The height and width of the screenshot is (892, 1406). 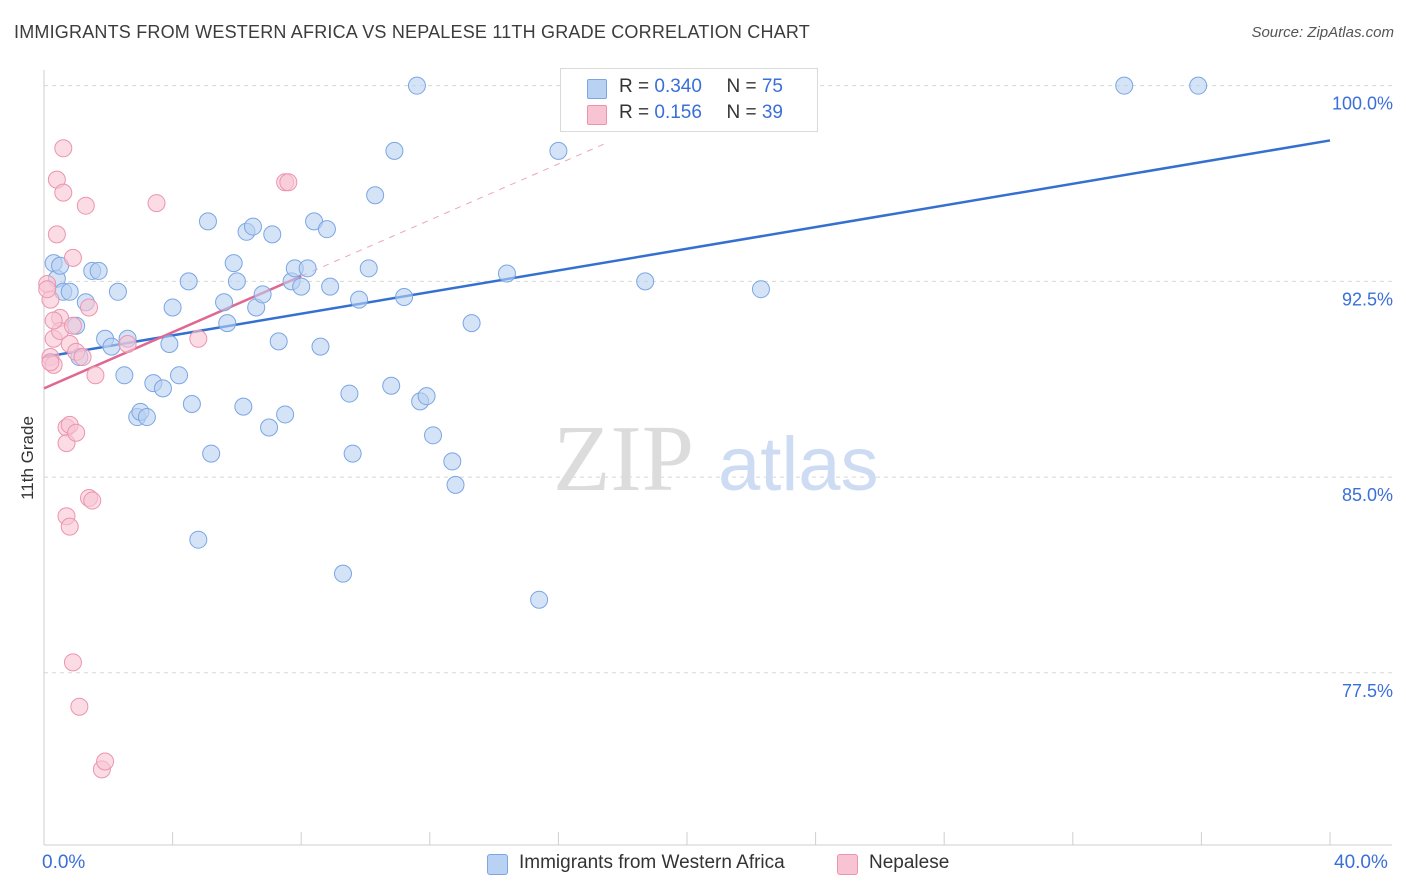 I want to click on y-tick-label: 85.0%, so click(x=1367, y=495).